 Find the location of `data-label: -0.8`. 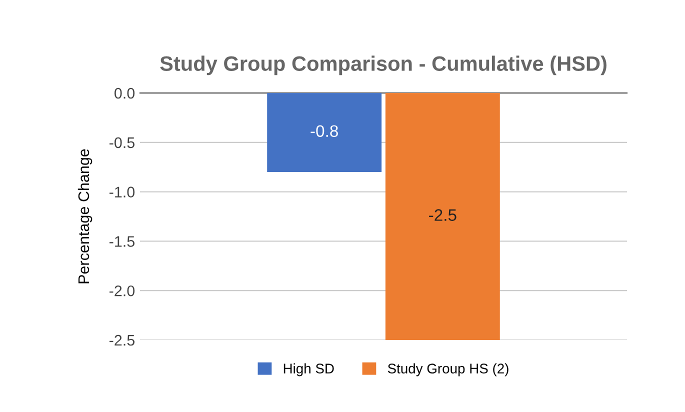

data-label: -0.8 is located at coordinates (324, 131).